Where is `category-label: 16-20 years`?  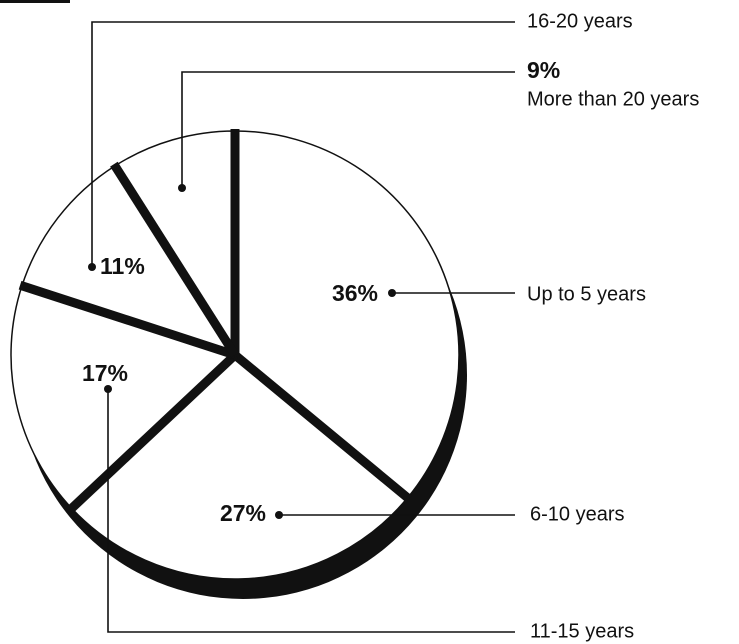 category-label: 16-20 years is located at coordinates (580, 21).